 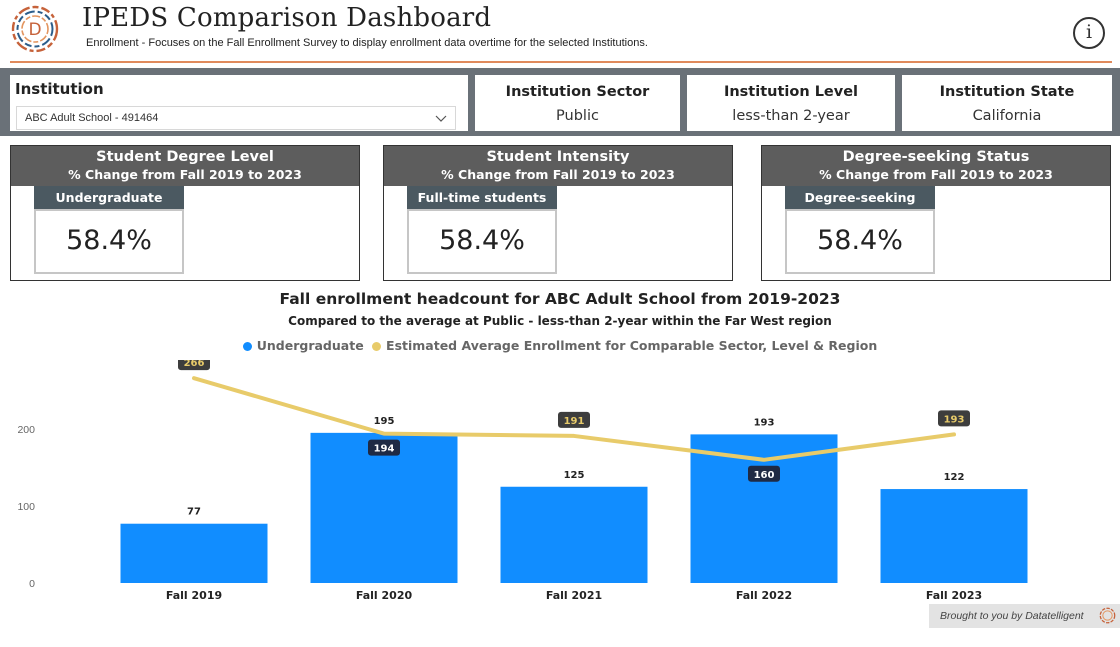 I want to click on x-tick-label: Fall 2019, so click(x=194, y=595).